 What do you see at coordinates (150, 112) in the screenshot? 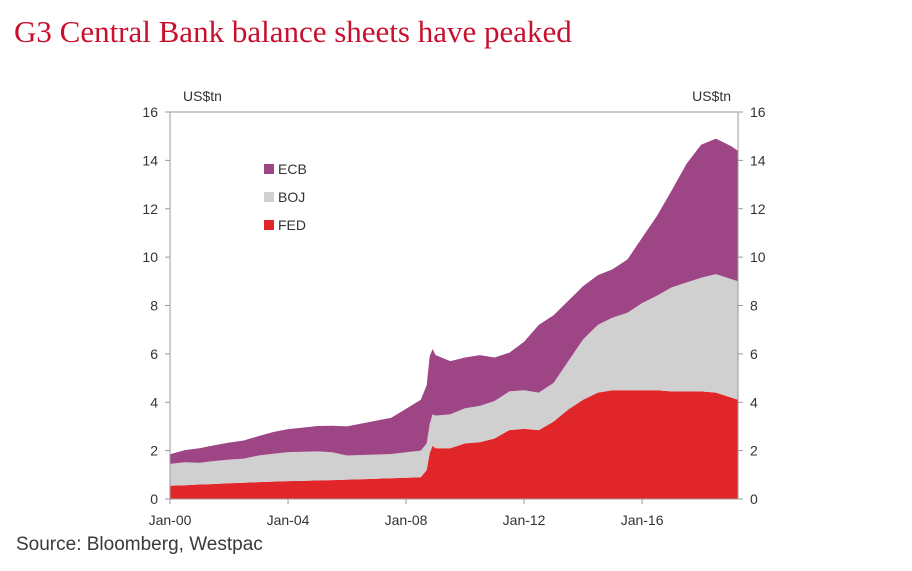
I see `y-tick-label-left: 16` at bounding box center [150, 112].